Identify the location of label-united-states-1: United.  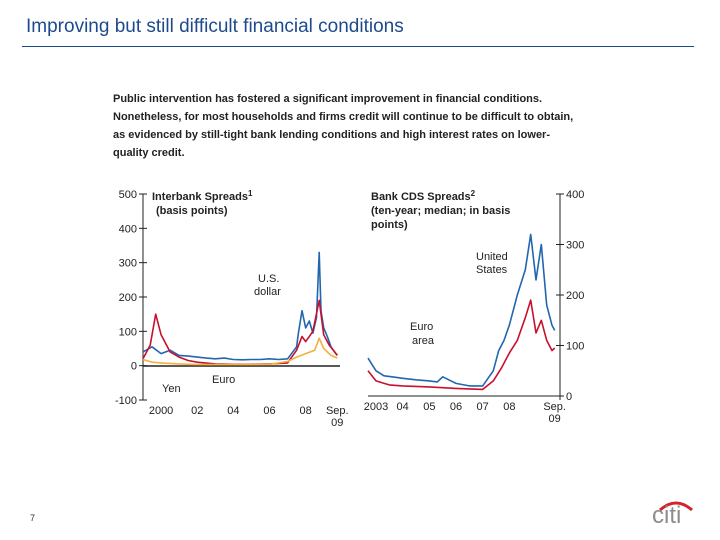
(492, 257).